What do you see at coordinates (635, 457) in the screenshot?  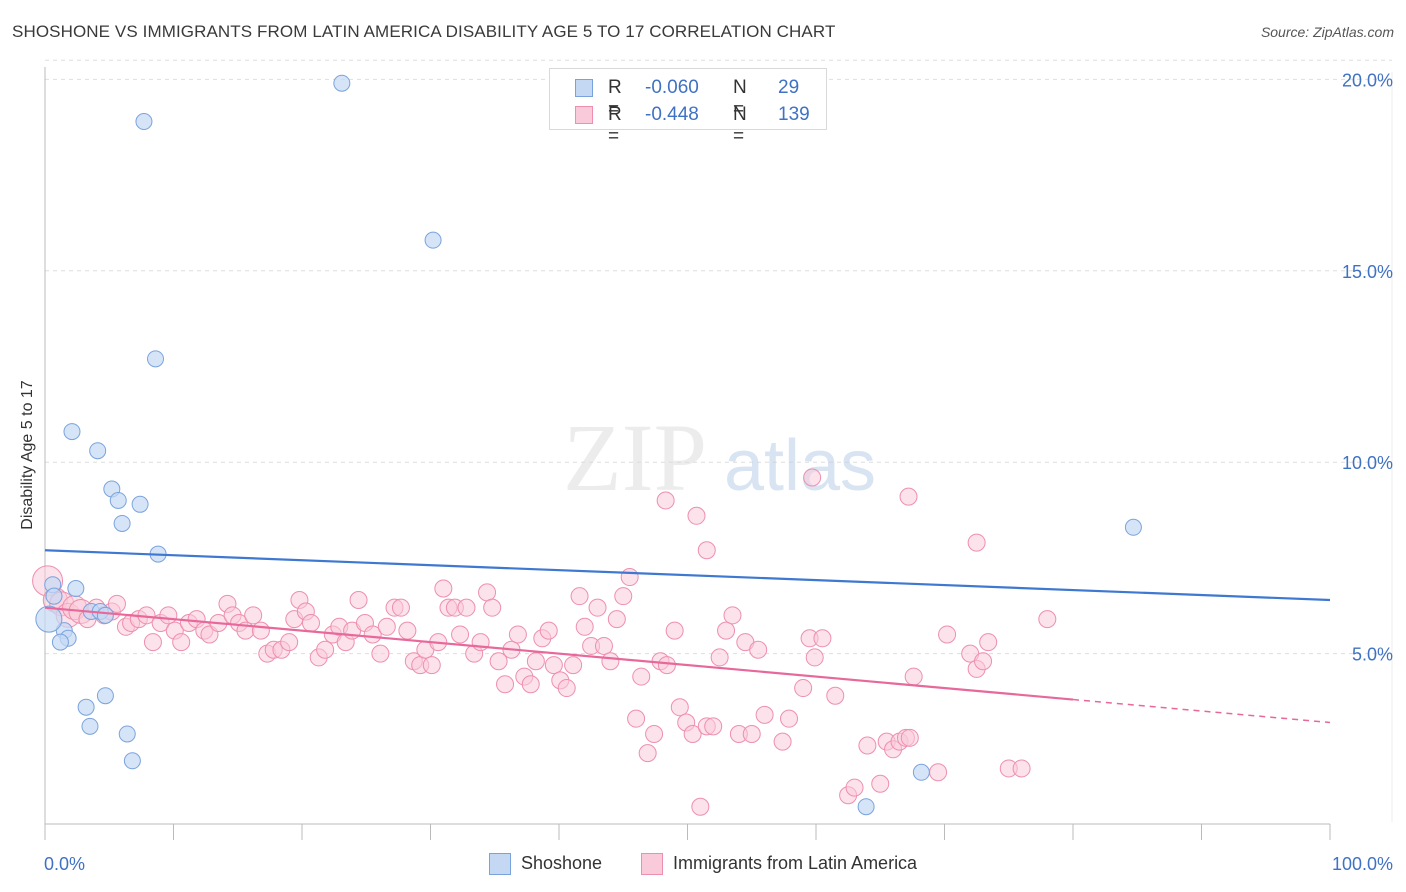 I see `watermark-zip: ZIP` at bounding box center [635, 457].